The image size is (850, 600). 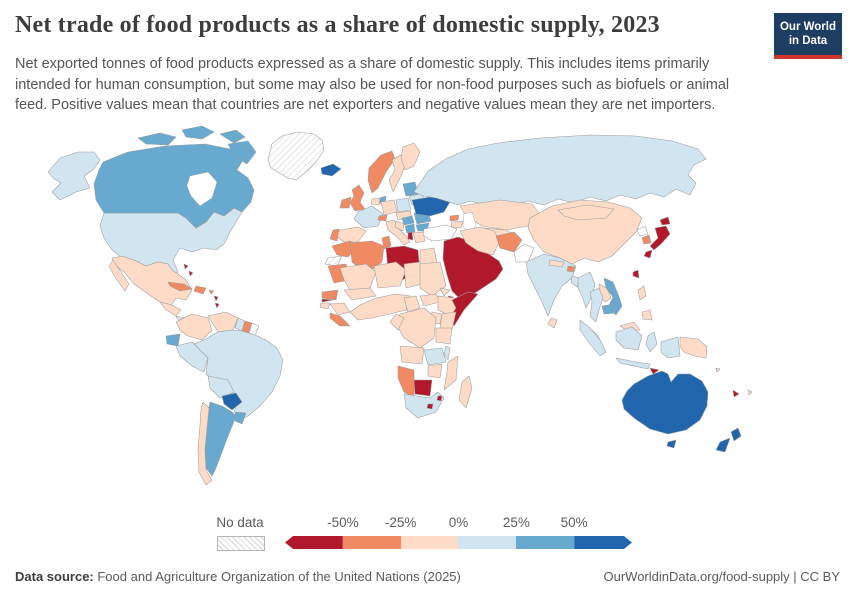 I want to click on country-georgia, so click(x=454, y=218).